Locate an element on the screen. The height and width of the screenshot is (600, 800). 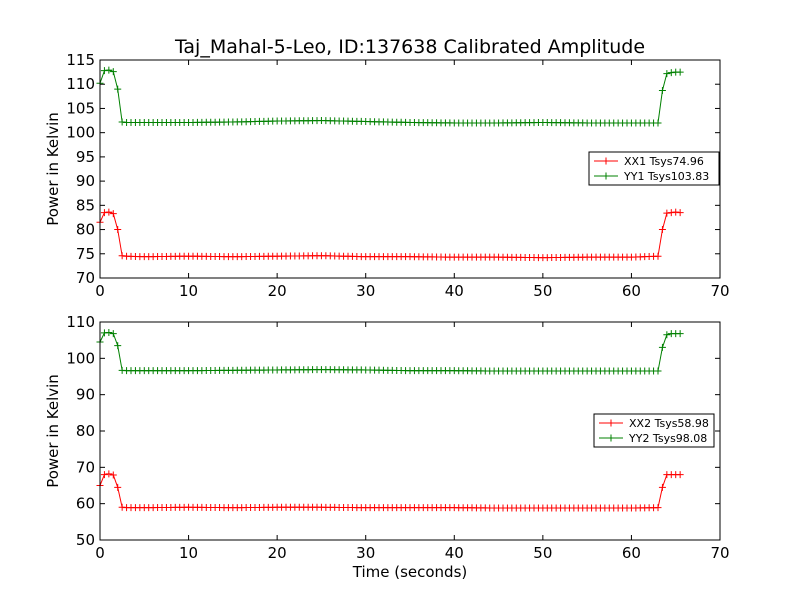
y-tick-label: 105 is located at coordinates (80, 108).